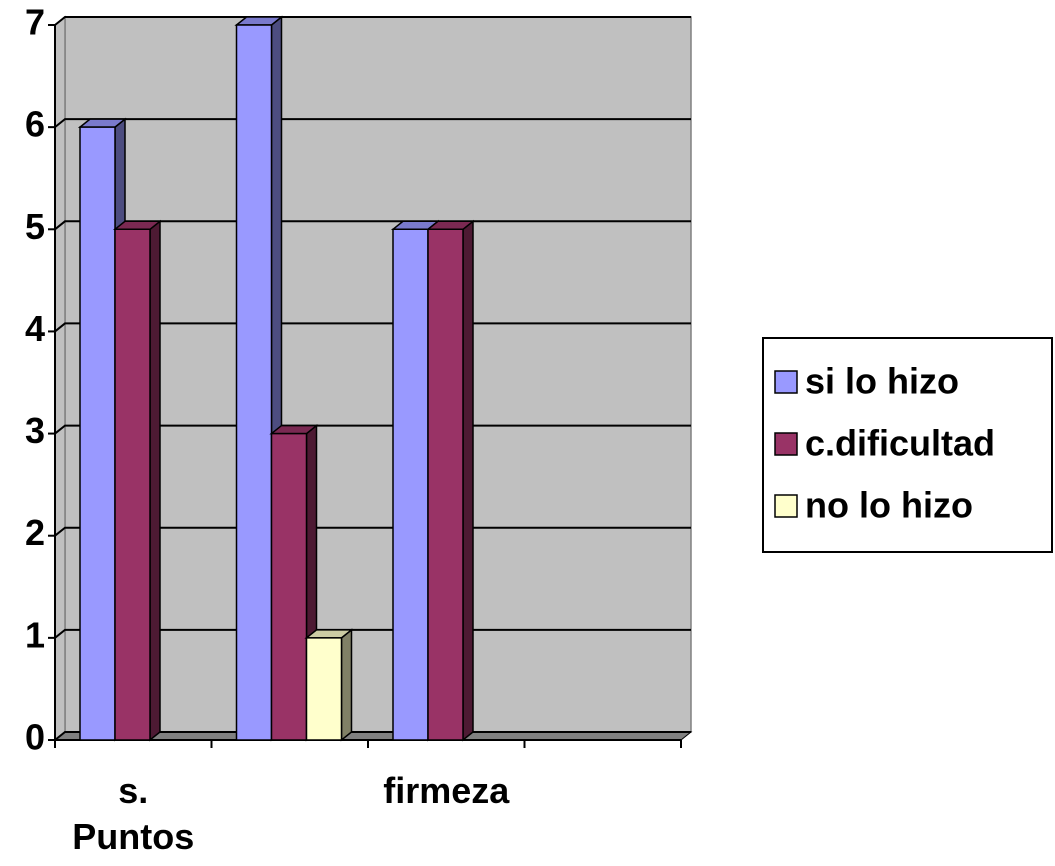  Describe the element at coordinates (35, 226) in the screenshot. I see `y-tick-label: 5` at that location.